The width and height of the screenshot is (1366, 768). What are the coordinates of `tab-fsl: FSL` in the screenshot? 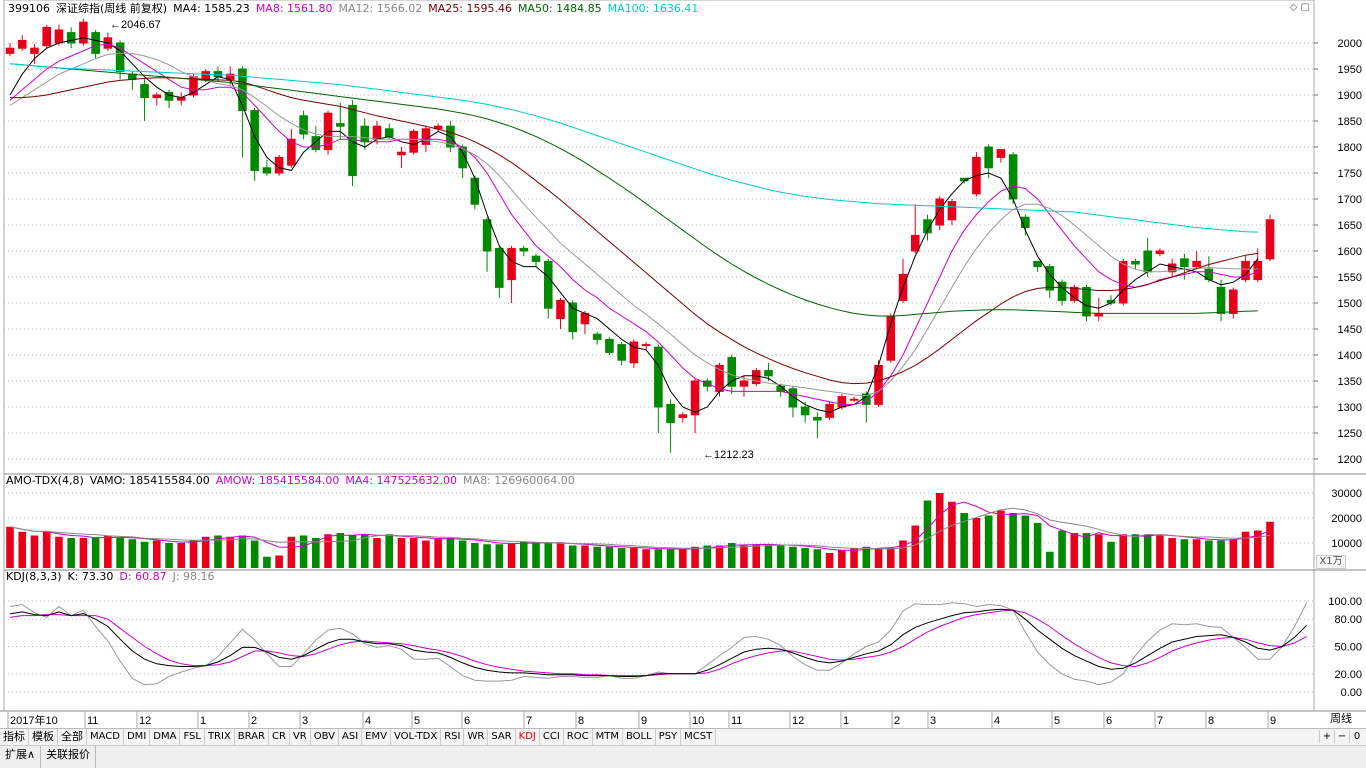 It's located at (192, 737).